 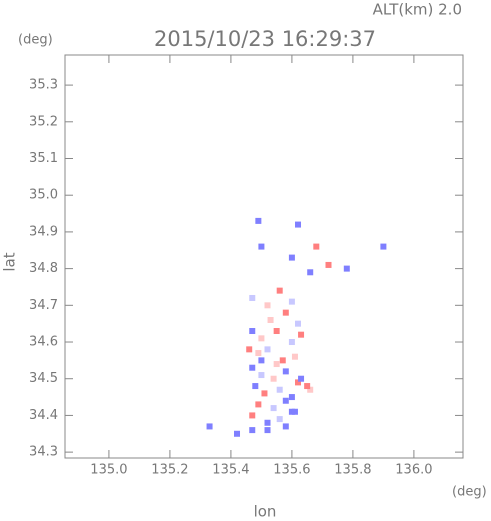 I want to click on y-tick-label: 35.0, so click(x=43, y=195).